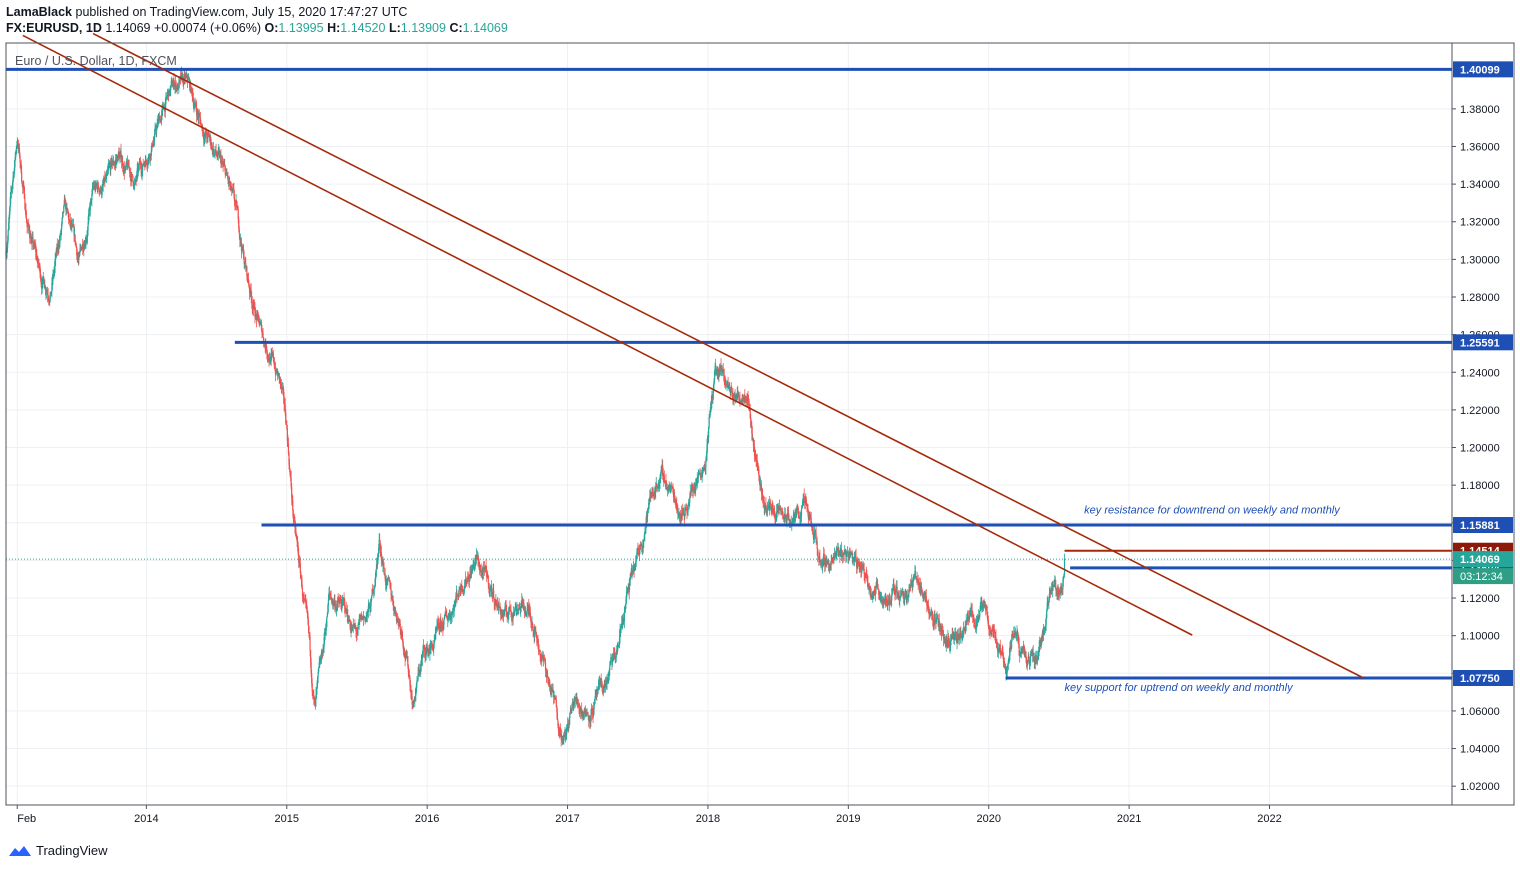 This screenshot has width=1520, height=870. I want to click on time-axis: Feb 2014 2015 2016 2017 2018 2019 2020 2021 2022, so click(649, 815).